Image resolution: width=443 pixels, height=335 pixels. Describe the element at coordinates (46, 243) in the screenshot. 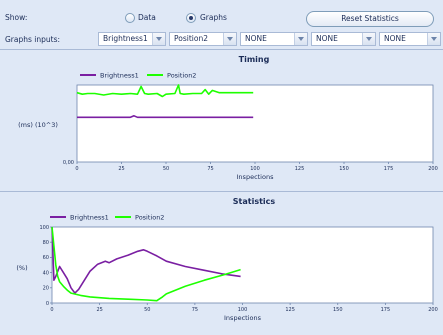

I see `y-tick-label: 80` at that location.